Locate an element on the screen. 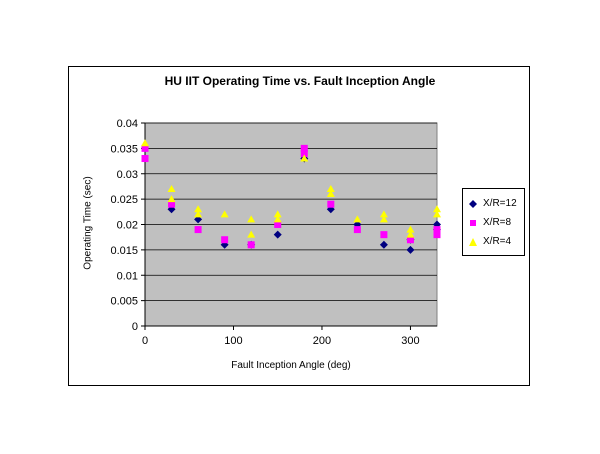 The width and height of the screenshot is (600, 454). y-axis-label: Operating Time (sec) is located at coordinates (88, 223).